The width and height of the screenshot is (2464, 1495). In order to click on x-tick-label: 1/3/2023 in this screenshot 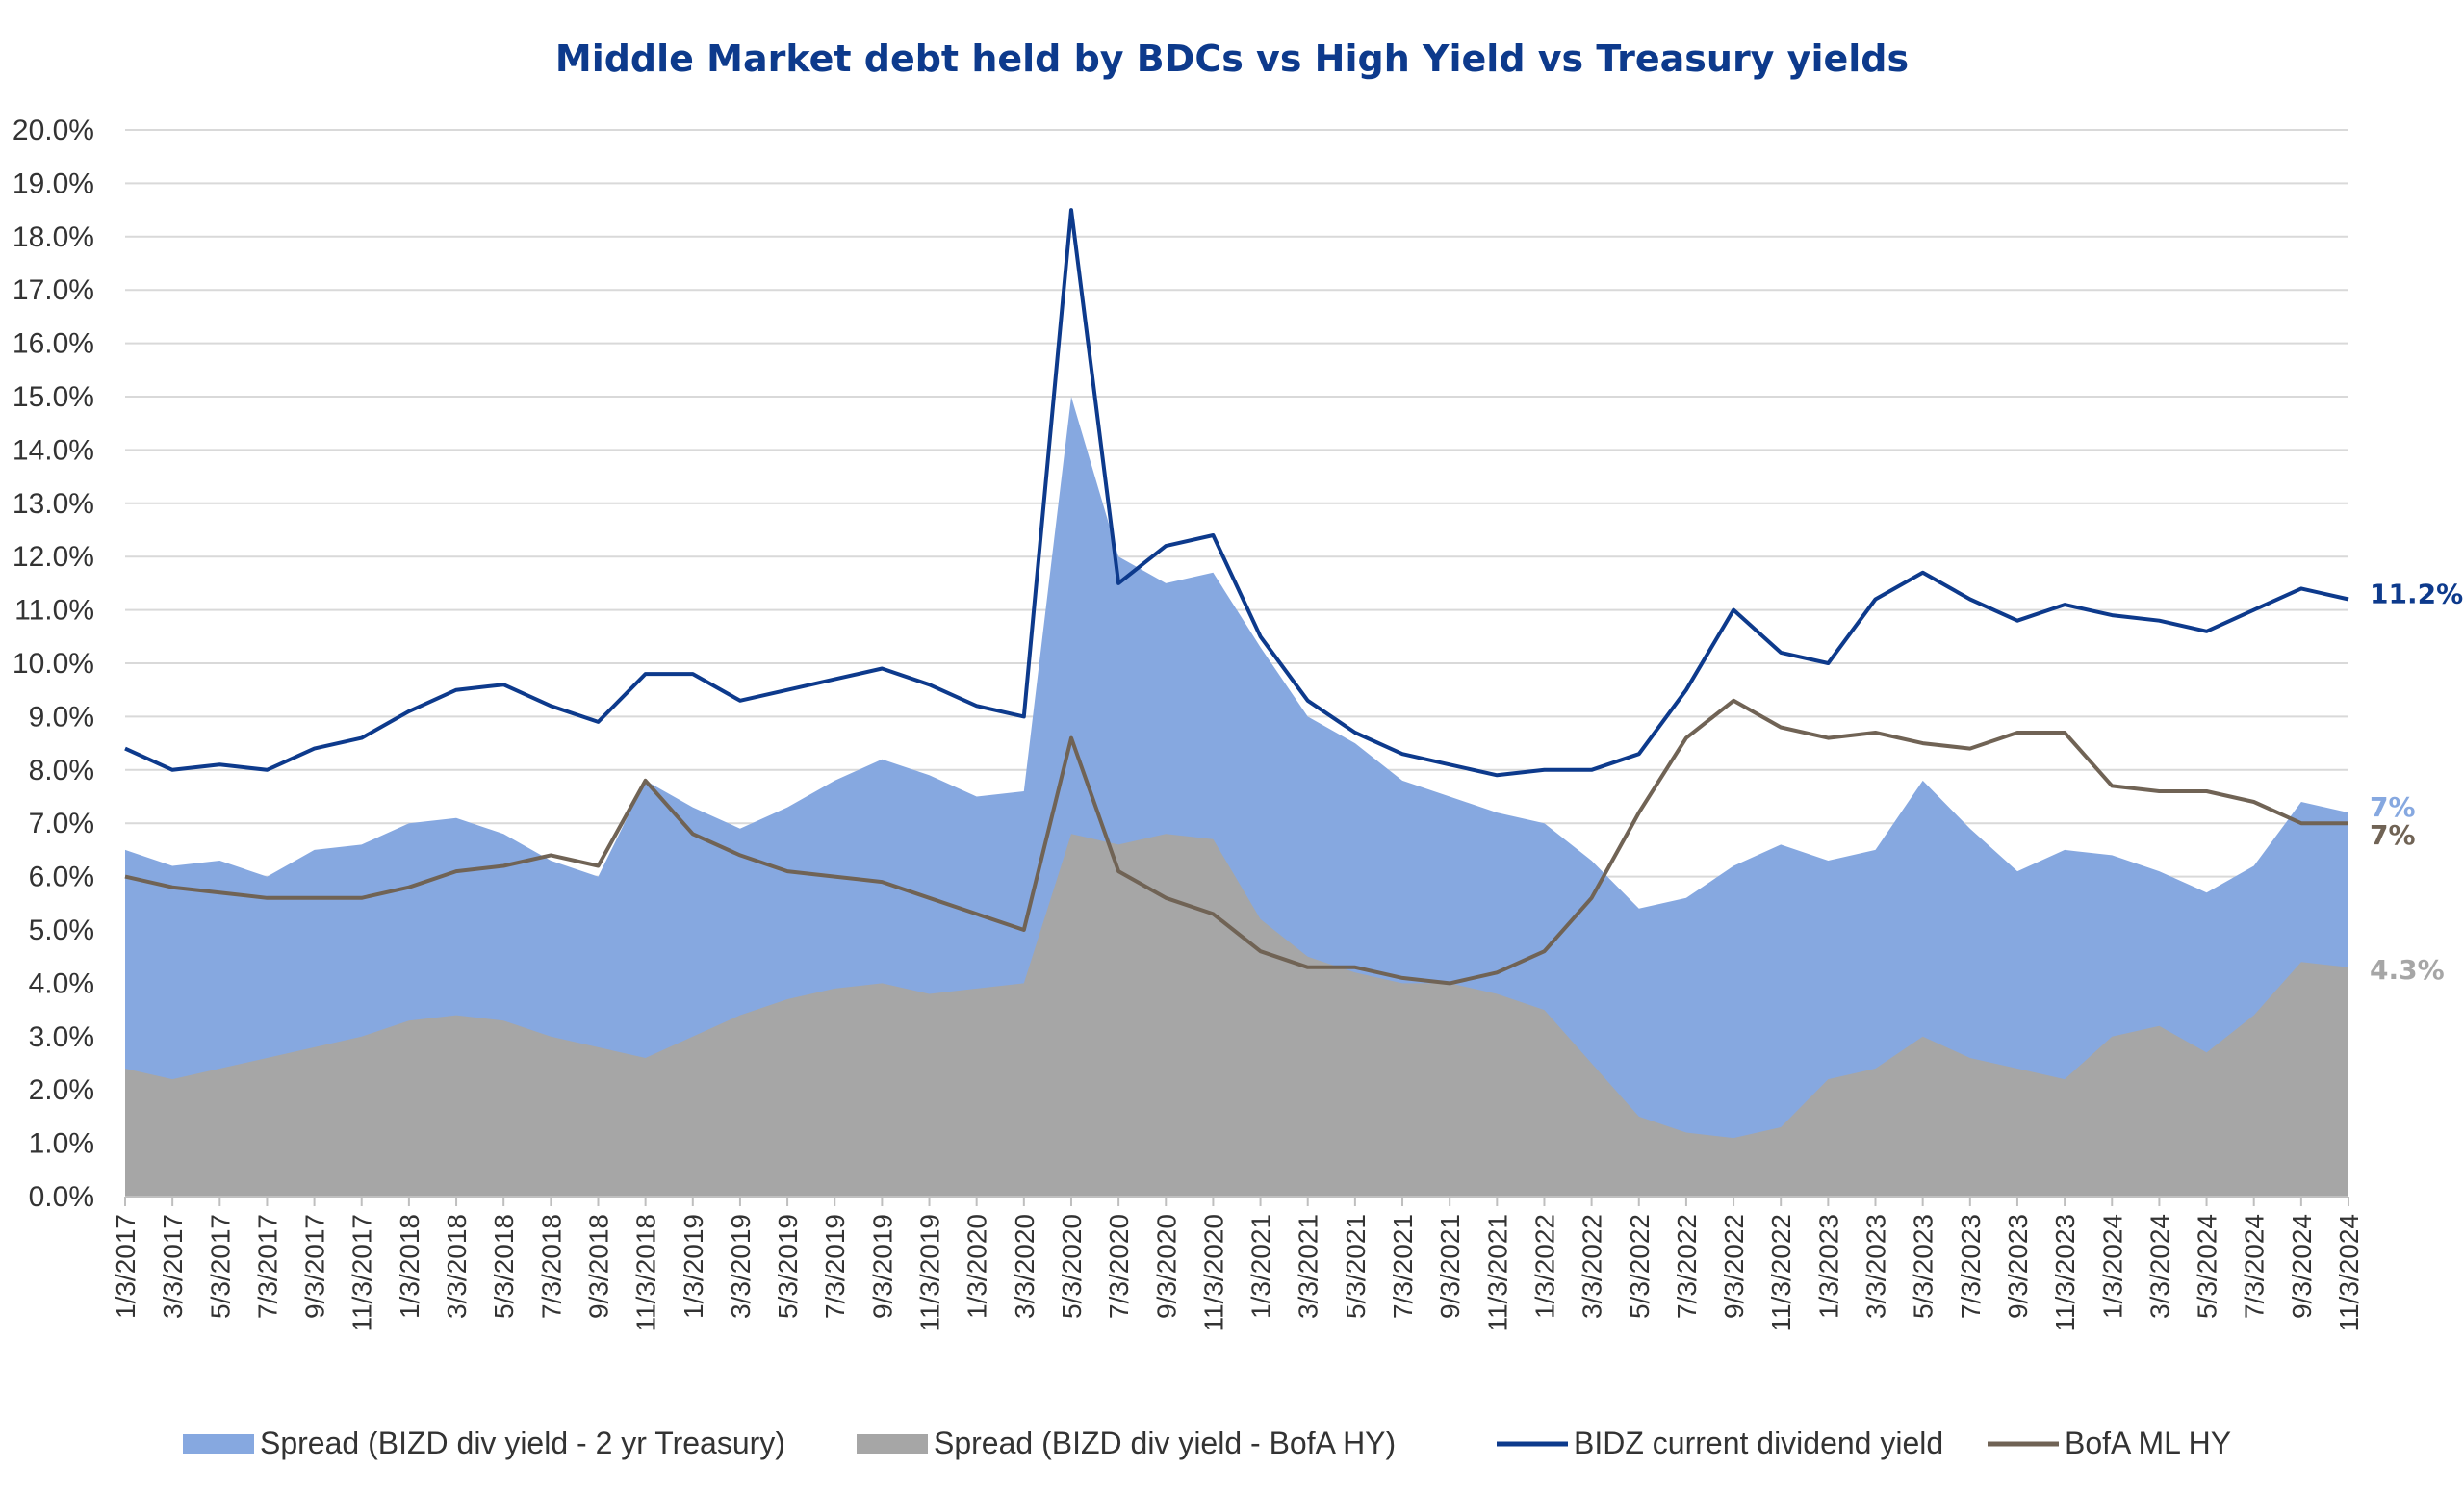, I will do `click(1828, 1266)`.